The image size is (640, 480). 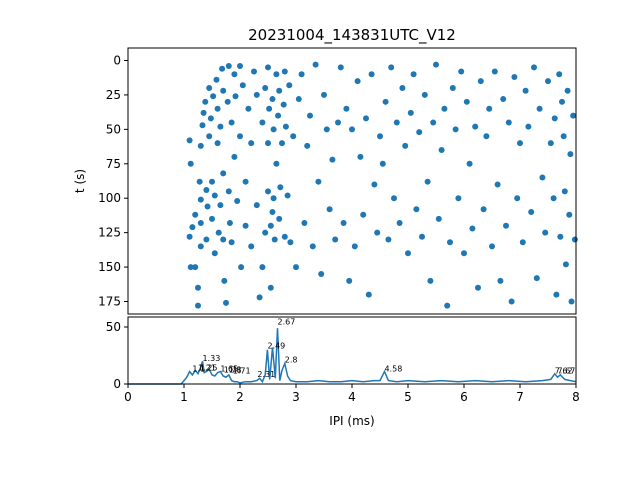 I want to click on raster-y-axis-label: t (s), so click(x=80, y=181).